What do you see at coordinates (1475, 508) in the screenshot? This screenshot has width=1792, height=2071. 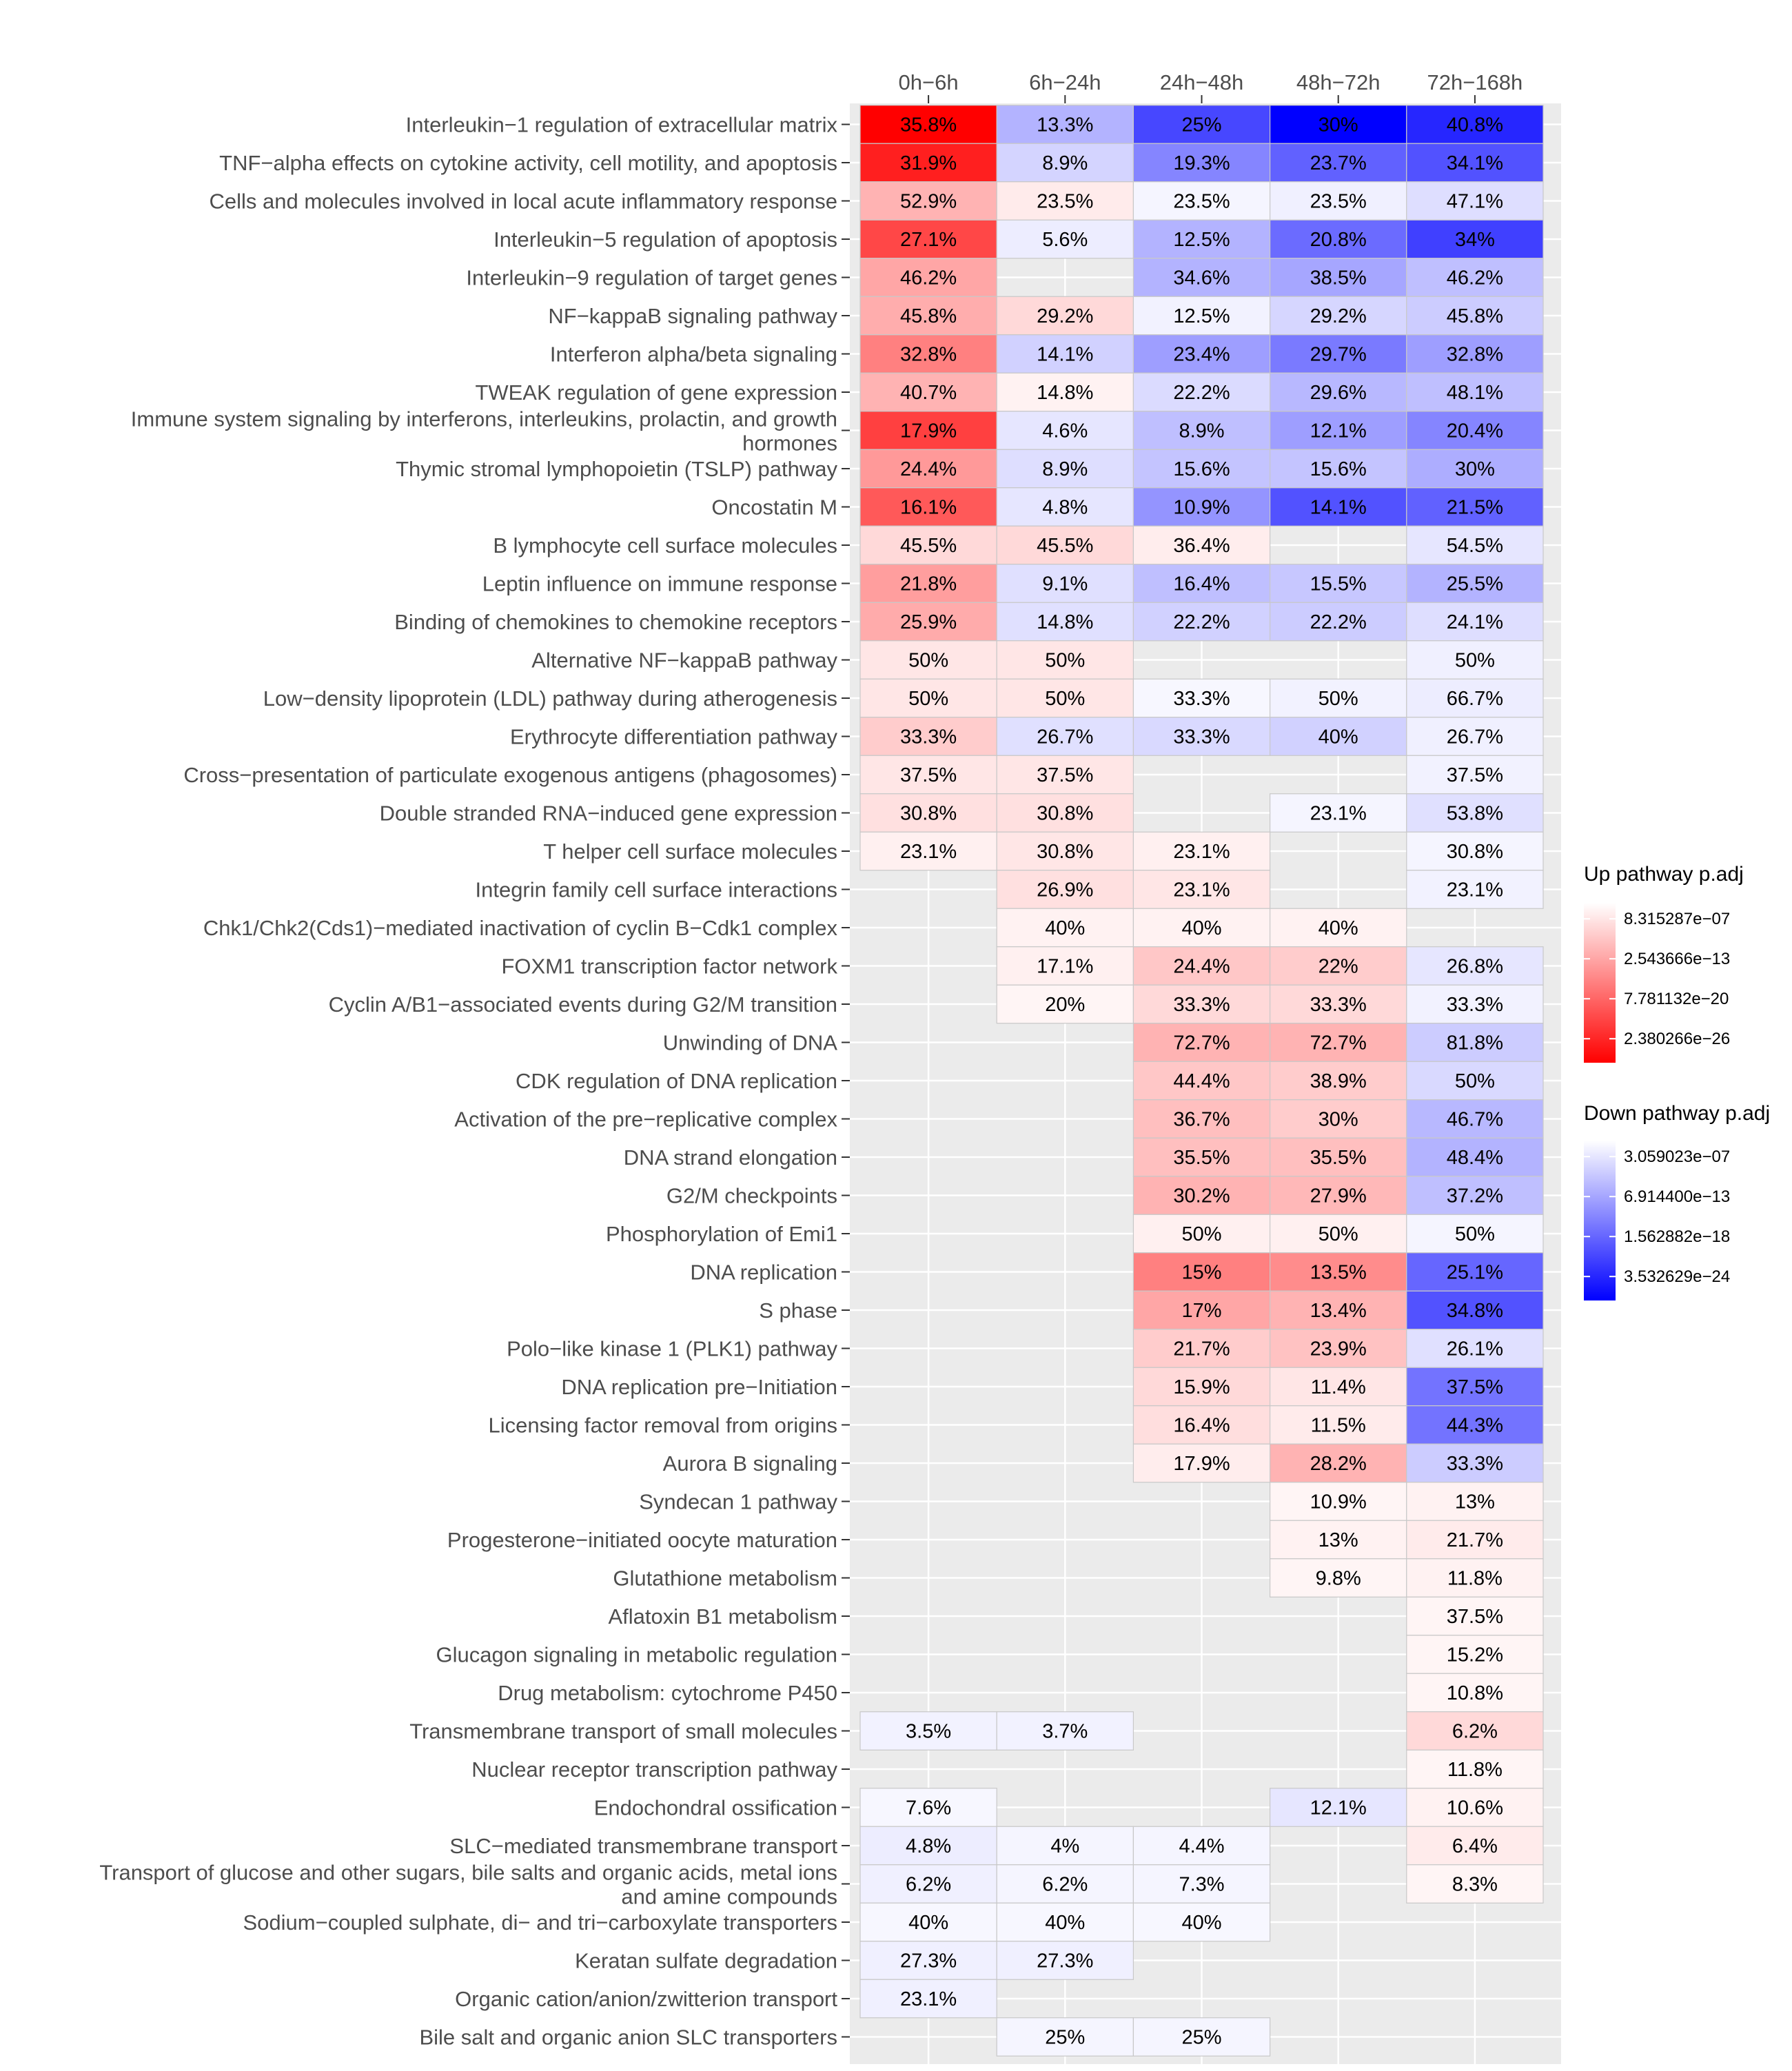 I see `cell-value-label: 21.5%` at bounding box center [1475, 508].